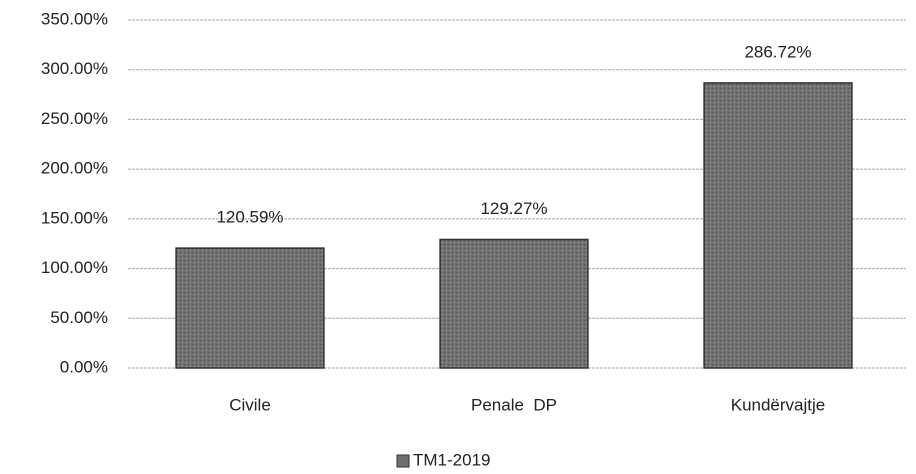  Describe the element at coordinates (74, 68) in the screenshot. I see `y-tick-label: 300.00%` at that location.